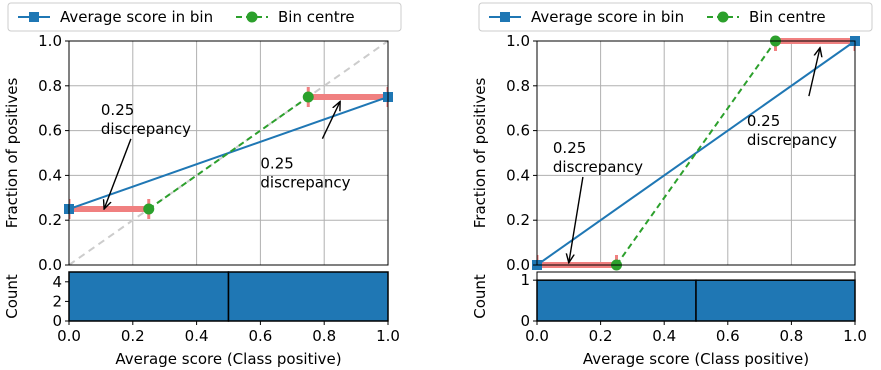 The image size is (881, 370). I want to click on left-legend-marker-square, so click(34, 17).